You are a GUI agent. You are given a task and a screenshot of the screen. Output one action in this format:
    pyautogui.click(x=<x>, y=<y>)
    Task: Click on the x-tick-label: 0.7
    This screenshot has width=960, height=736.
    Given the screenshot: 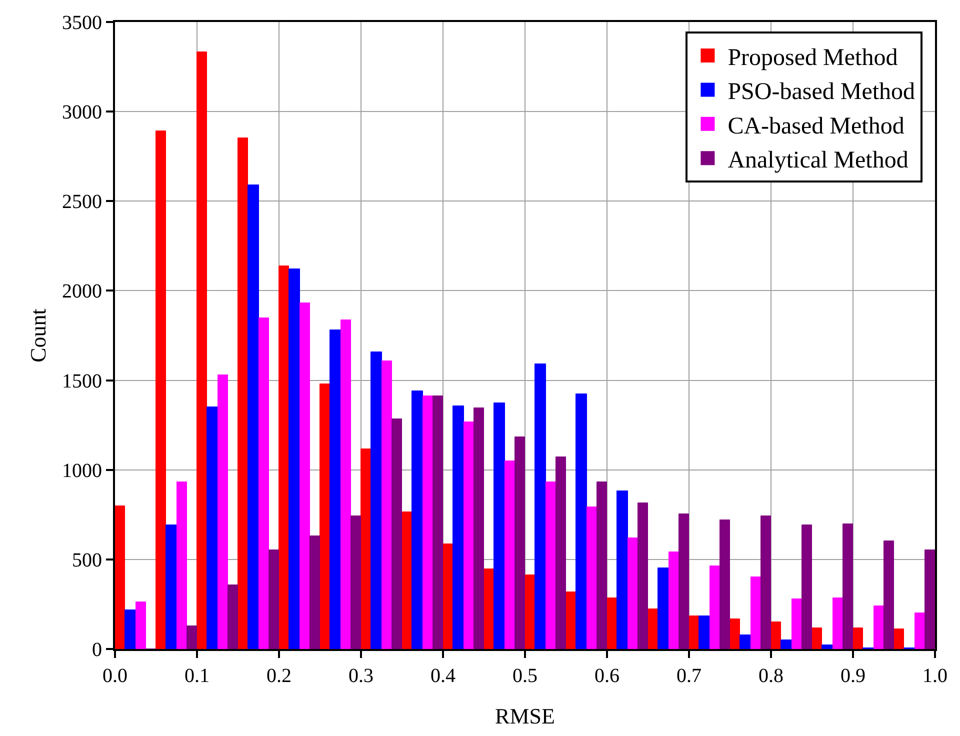 What is the action you would take?
    pyautogui.click(x=689, y=676)
    